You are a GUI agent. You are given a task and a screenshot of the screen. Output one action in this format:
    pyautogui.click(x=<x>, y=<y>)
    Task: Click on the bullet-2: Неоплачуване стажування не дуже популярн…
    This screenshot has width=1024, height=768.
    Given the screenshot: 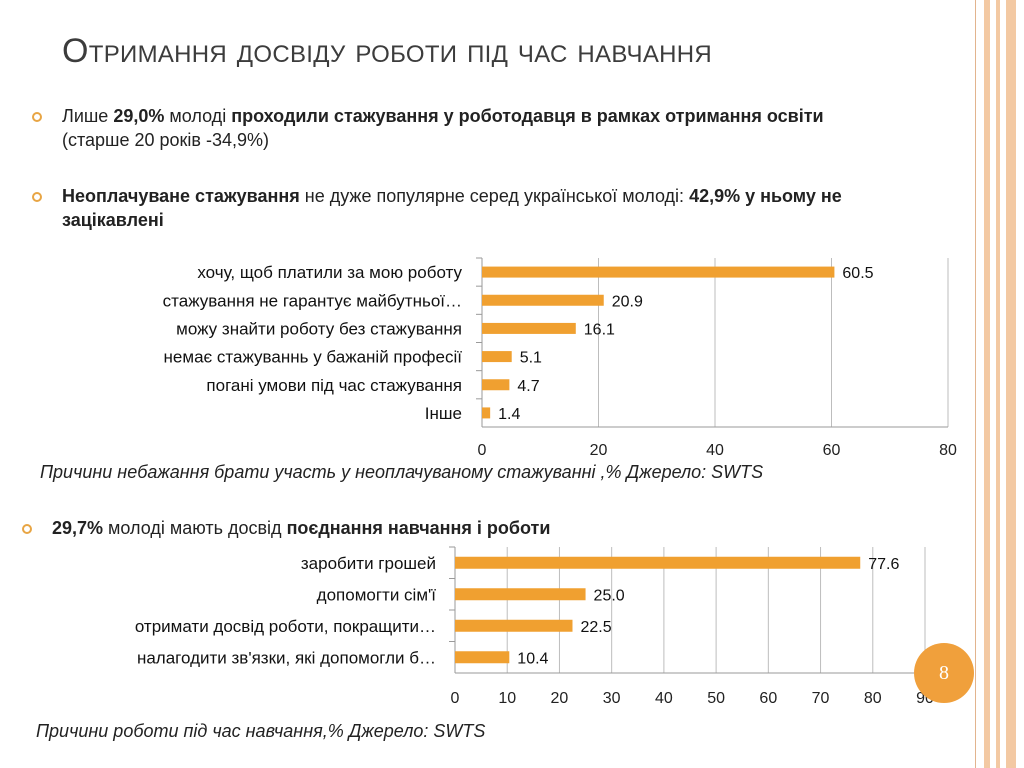 What is the action you would take?
    pyautogui.click(x=487, y=208)
    